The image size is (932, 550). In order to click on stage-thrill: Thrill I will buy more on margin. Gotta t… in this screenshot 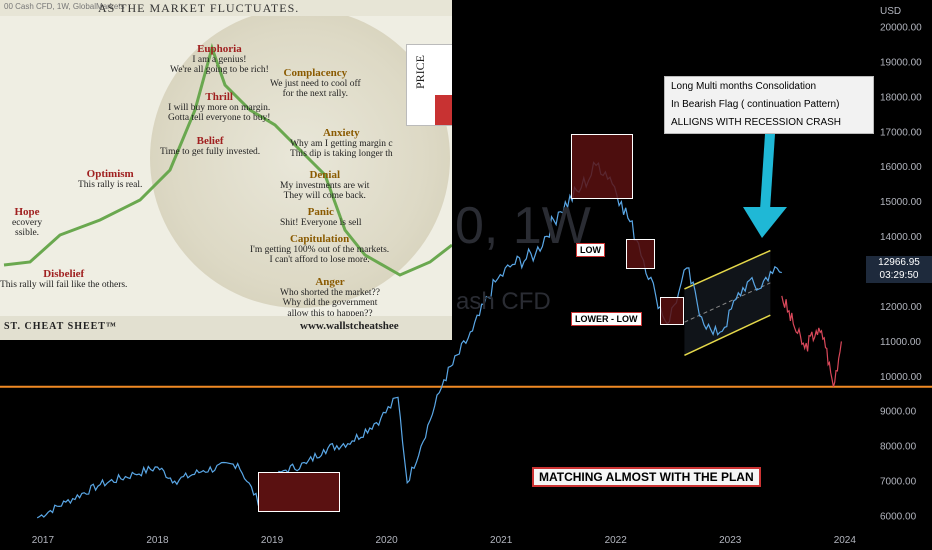, I will do `click(219, 108)`.